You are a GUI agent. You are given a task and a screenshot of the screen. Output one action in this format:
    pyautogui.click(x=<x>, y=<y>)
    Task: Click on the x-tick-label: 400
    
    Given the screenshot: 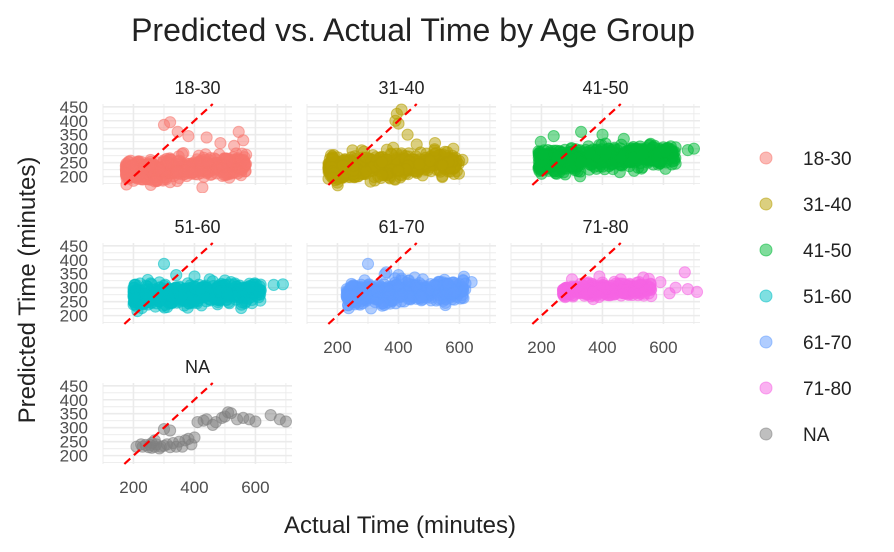 What is the action you would take?
    pyautogui.click(x=398, y=347)
    